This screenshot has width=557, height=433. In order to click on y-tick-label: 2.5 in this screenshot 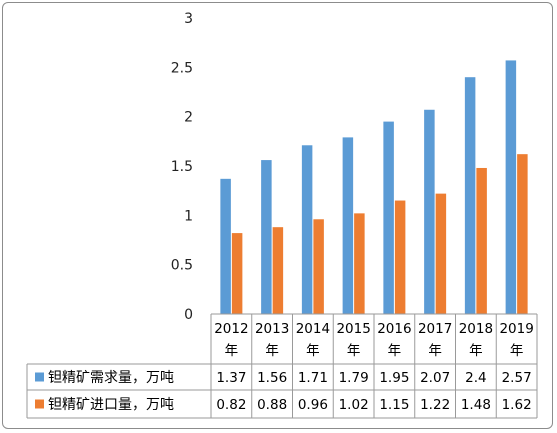, I will do `click(182, 68)`.